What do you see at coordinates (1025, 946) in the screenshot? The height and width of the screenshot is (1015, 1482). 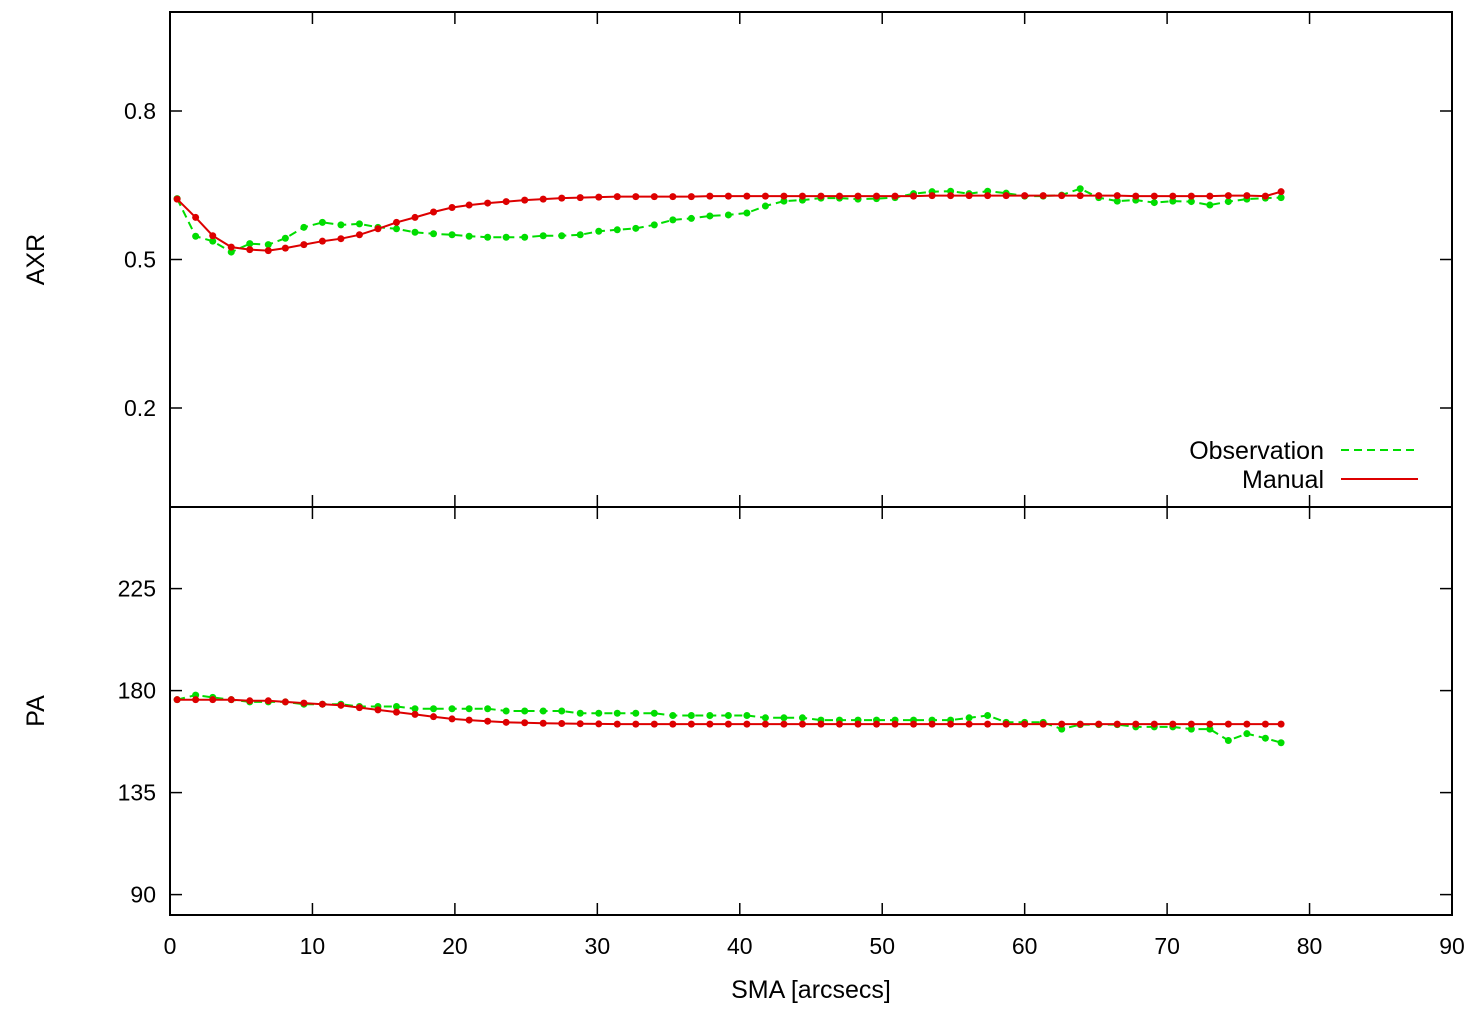 I see `x-tick-label: 60` at bounding box center [1025, 946].